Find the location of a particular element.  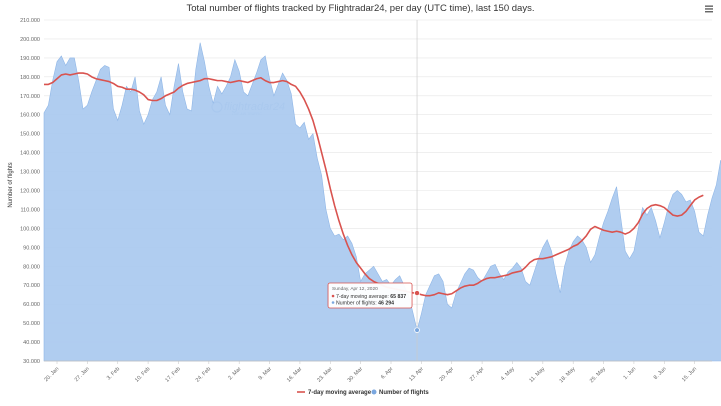

y-tick-label: 180.000 is located at coordinates (30, 78).